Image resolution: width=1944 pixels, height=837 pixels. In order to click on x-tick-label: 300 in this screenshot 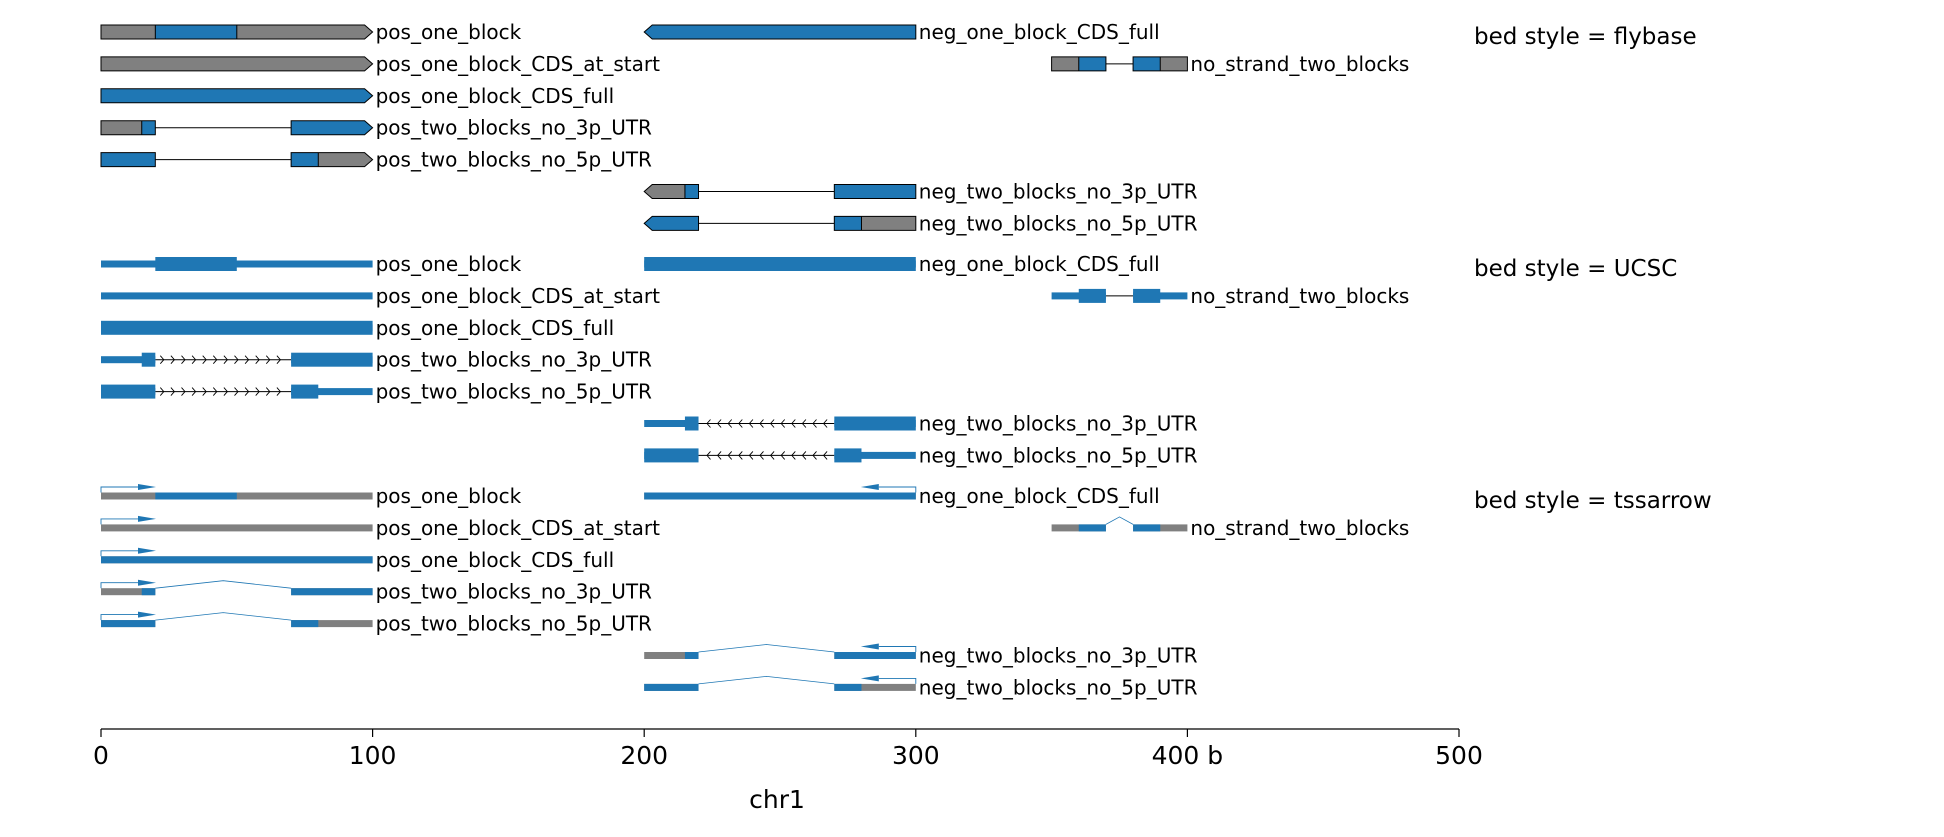, I will do `click(916, 755)`.